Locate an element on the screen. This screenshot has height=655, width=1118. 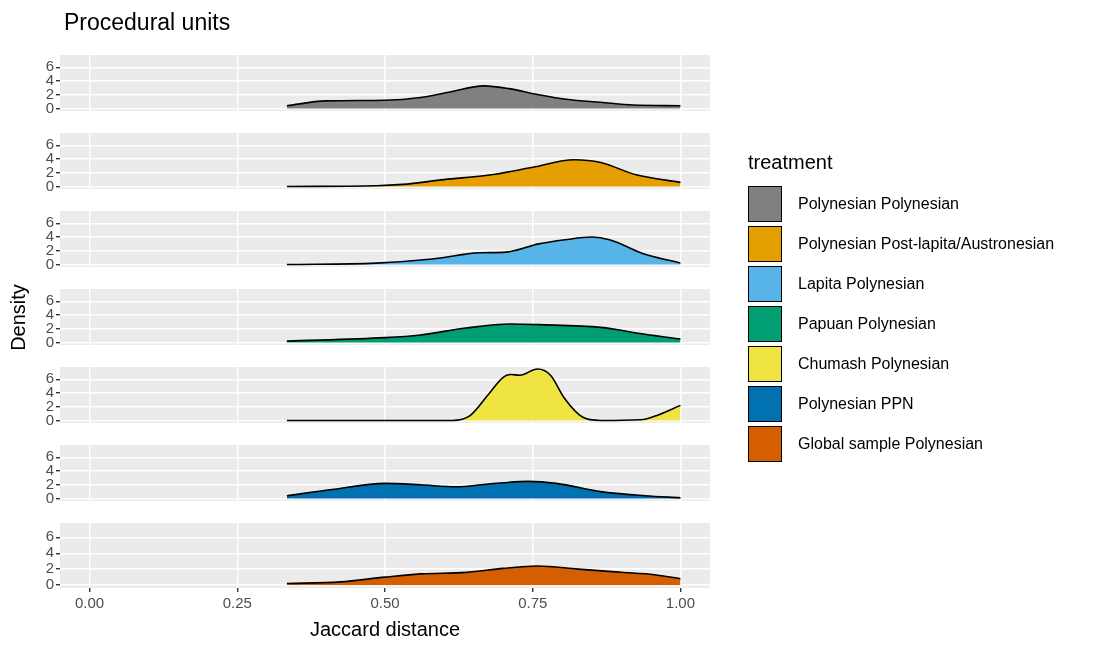
x-tick-label: 0.00 is located at coordinates (89, 603).